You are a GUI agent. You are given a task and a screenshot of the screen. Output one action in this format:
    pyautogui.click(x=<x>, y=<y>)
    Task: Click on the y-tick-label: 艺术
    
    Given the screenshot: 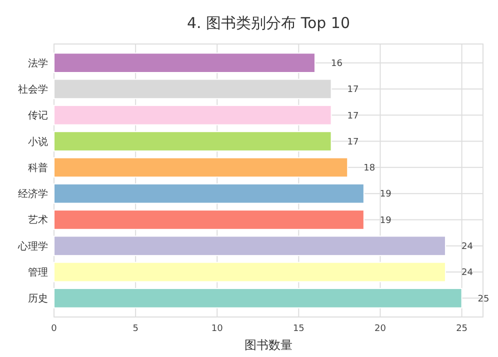 What is the action you would take?
    pyautogui.click(x=38, y=220)
    